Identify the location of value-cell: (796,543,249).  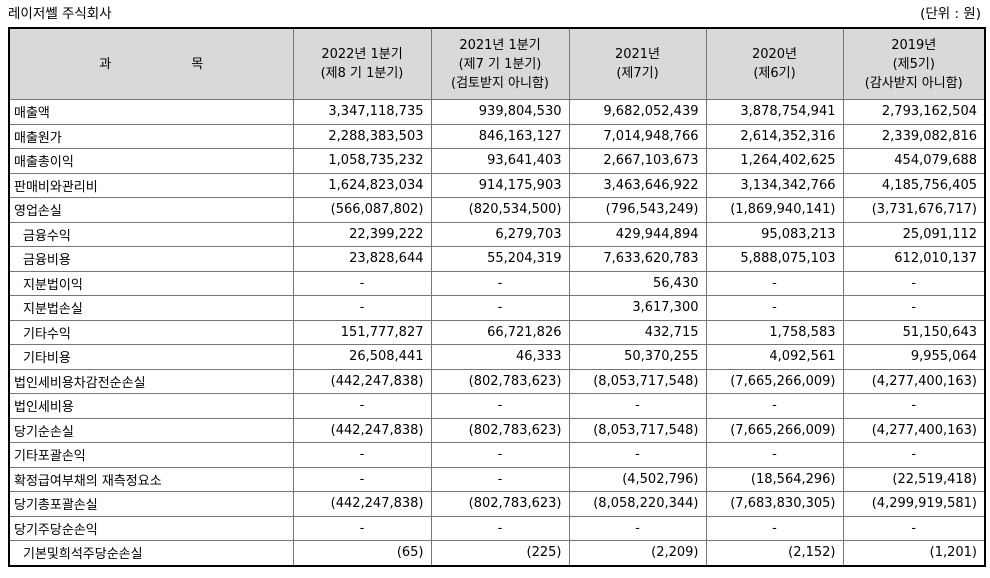
(637, 210).